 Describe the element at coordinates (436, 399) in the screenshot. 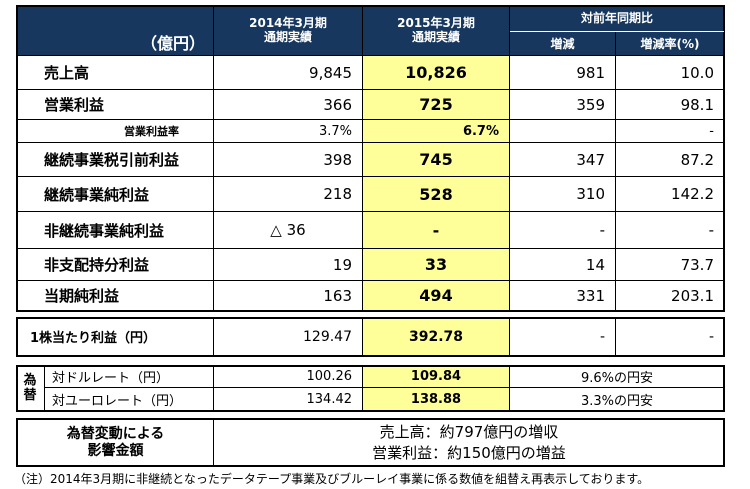

I see `fx-eur-curr: 138.88` at that location.